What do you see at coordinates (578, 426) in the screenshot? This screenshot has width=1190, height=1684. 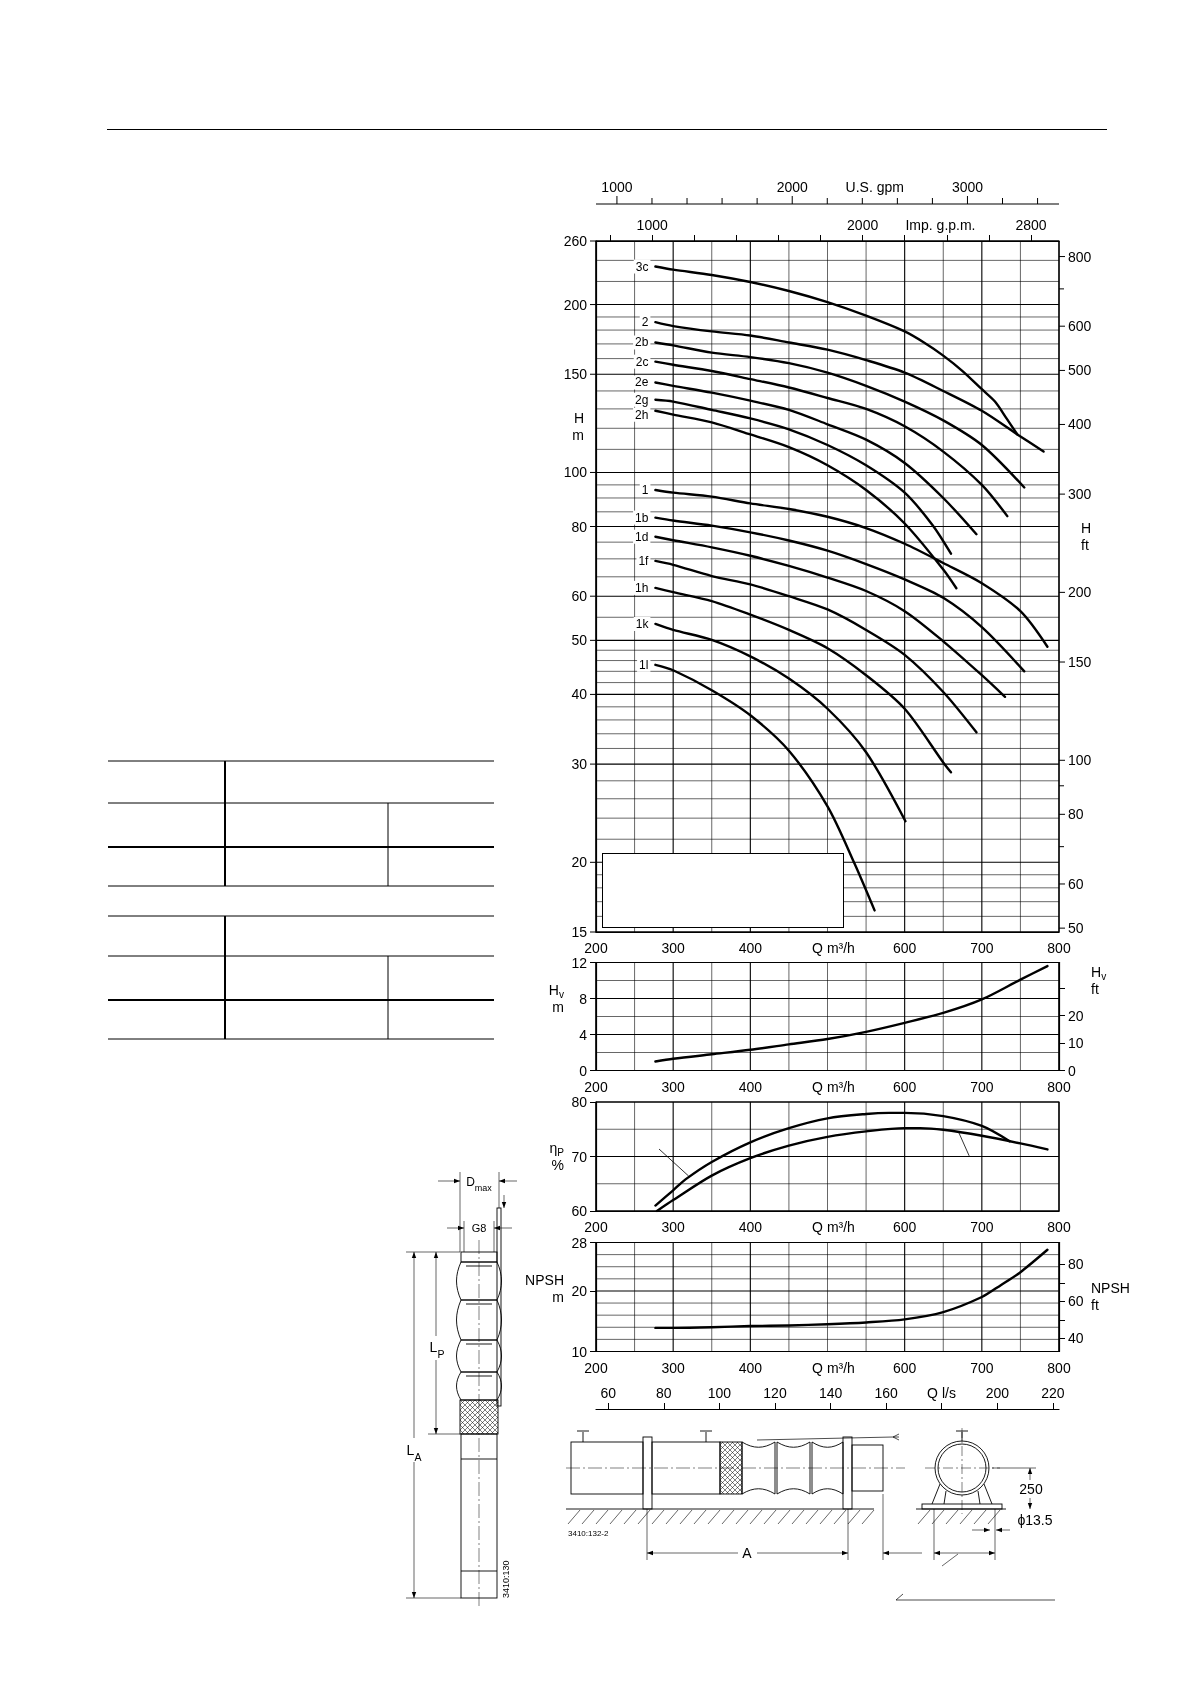 I see `y-axis-title: H m` at bounding box center [578, 426].